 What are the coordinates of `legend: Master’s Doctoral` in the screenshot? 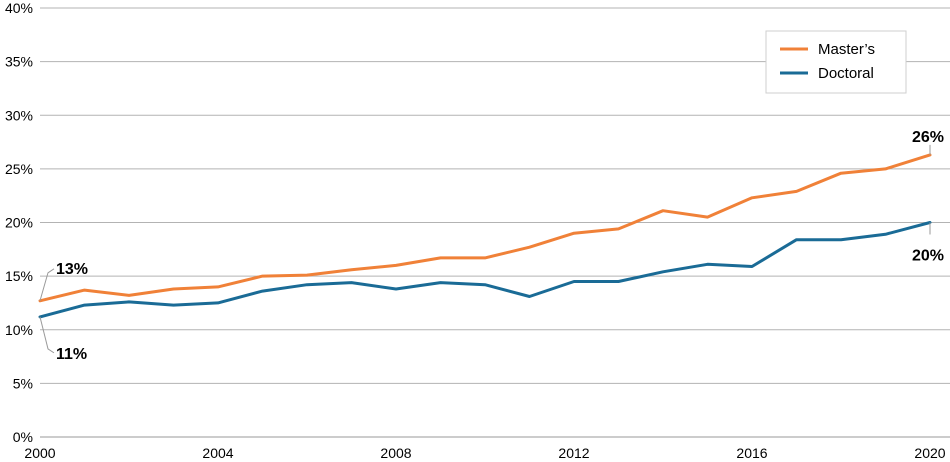 It's located at (836, 62).